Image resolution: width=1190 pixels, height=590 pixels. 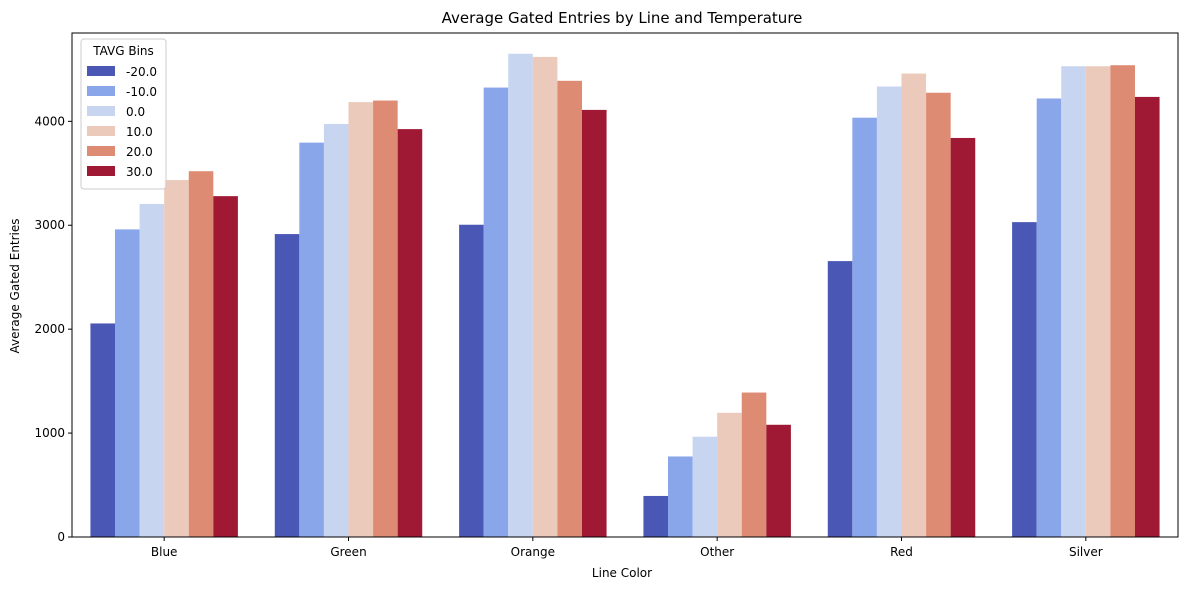 I want to click on legend-label: -10.0, so click(x=141, y=92).